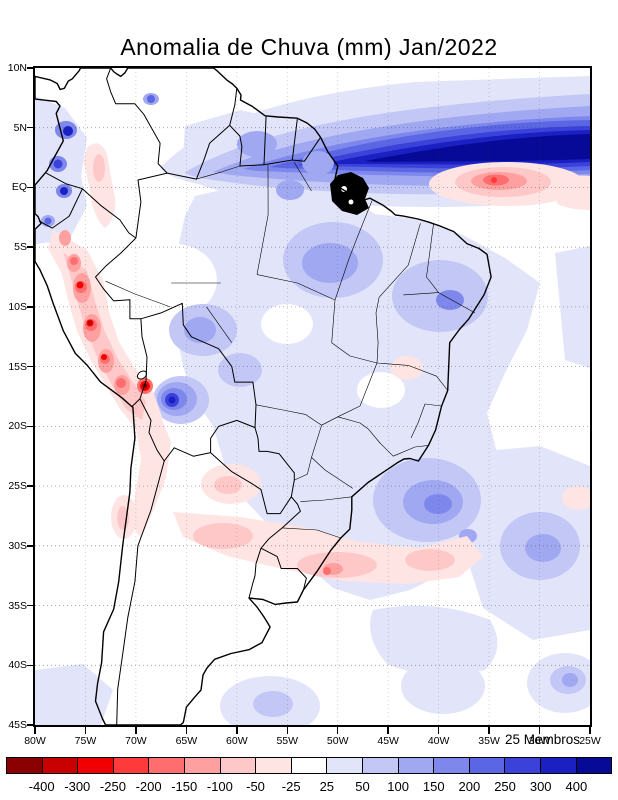  What do you see at coordinates (489, 741) in the screenshot?
I see `lon-tick-label: 35W` at bounding box center [489, 741].